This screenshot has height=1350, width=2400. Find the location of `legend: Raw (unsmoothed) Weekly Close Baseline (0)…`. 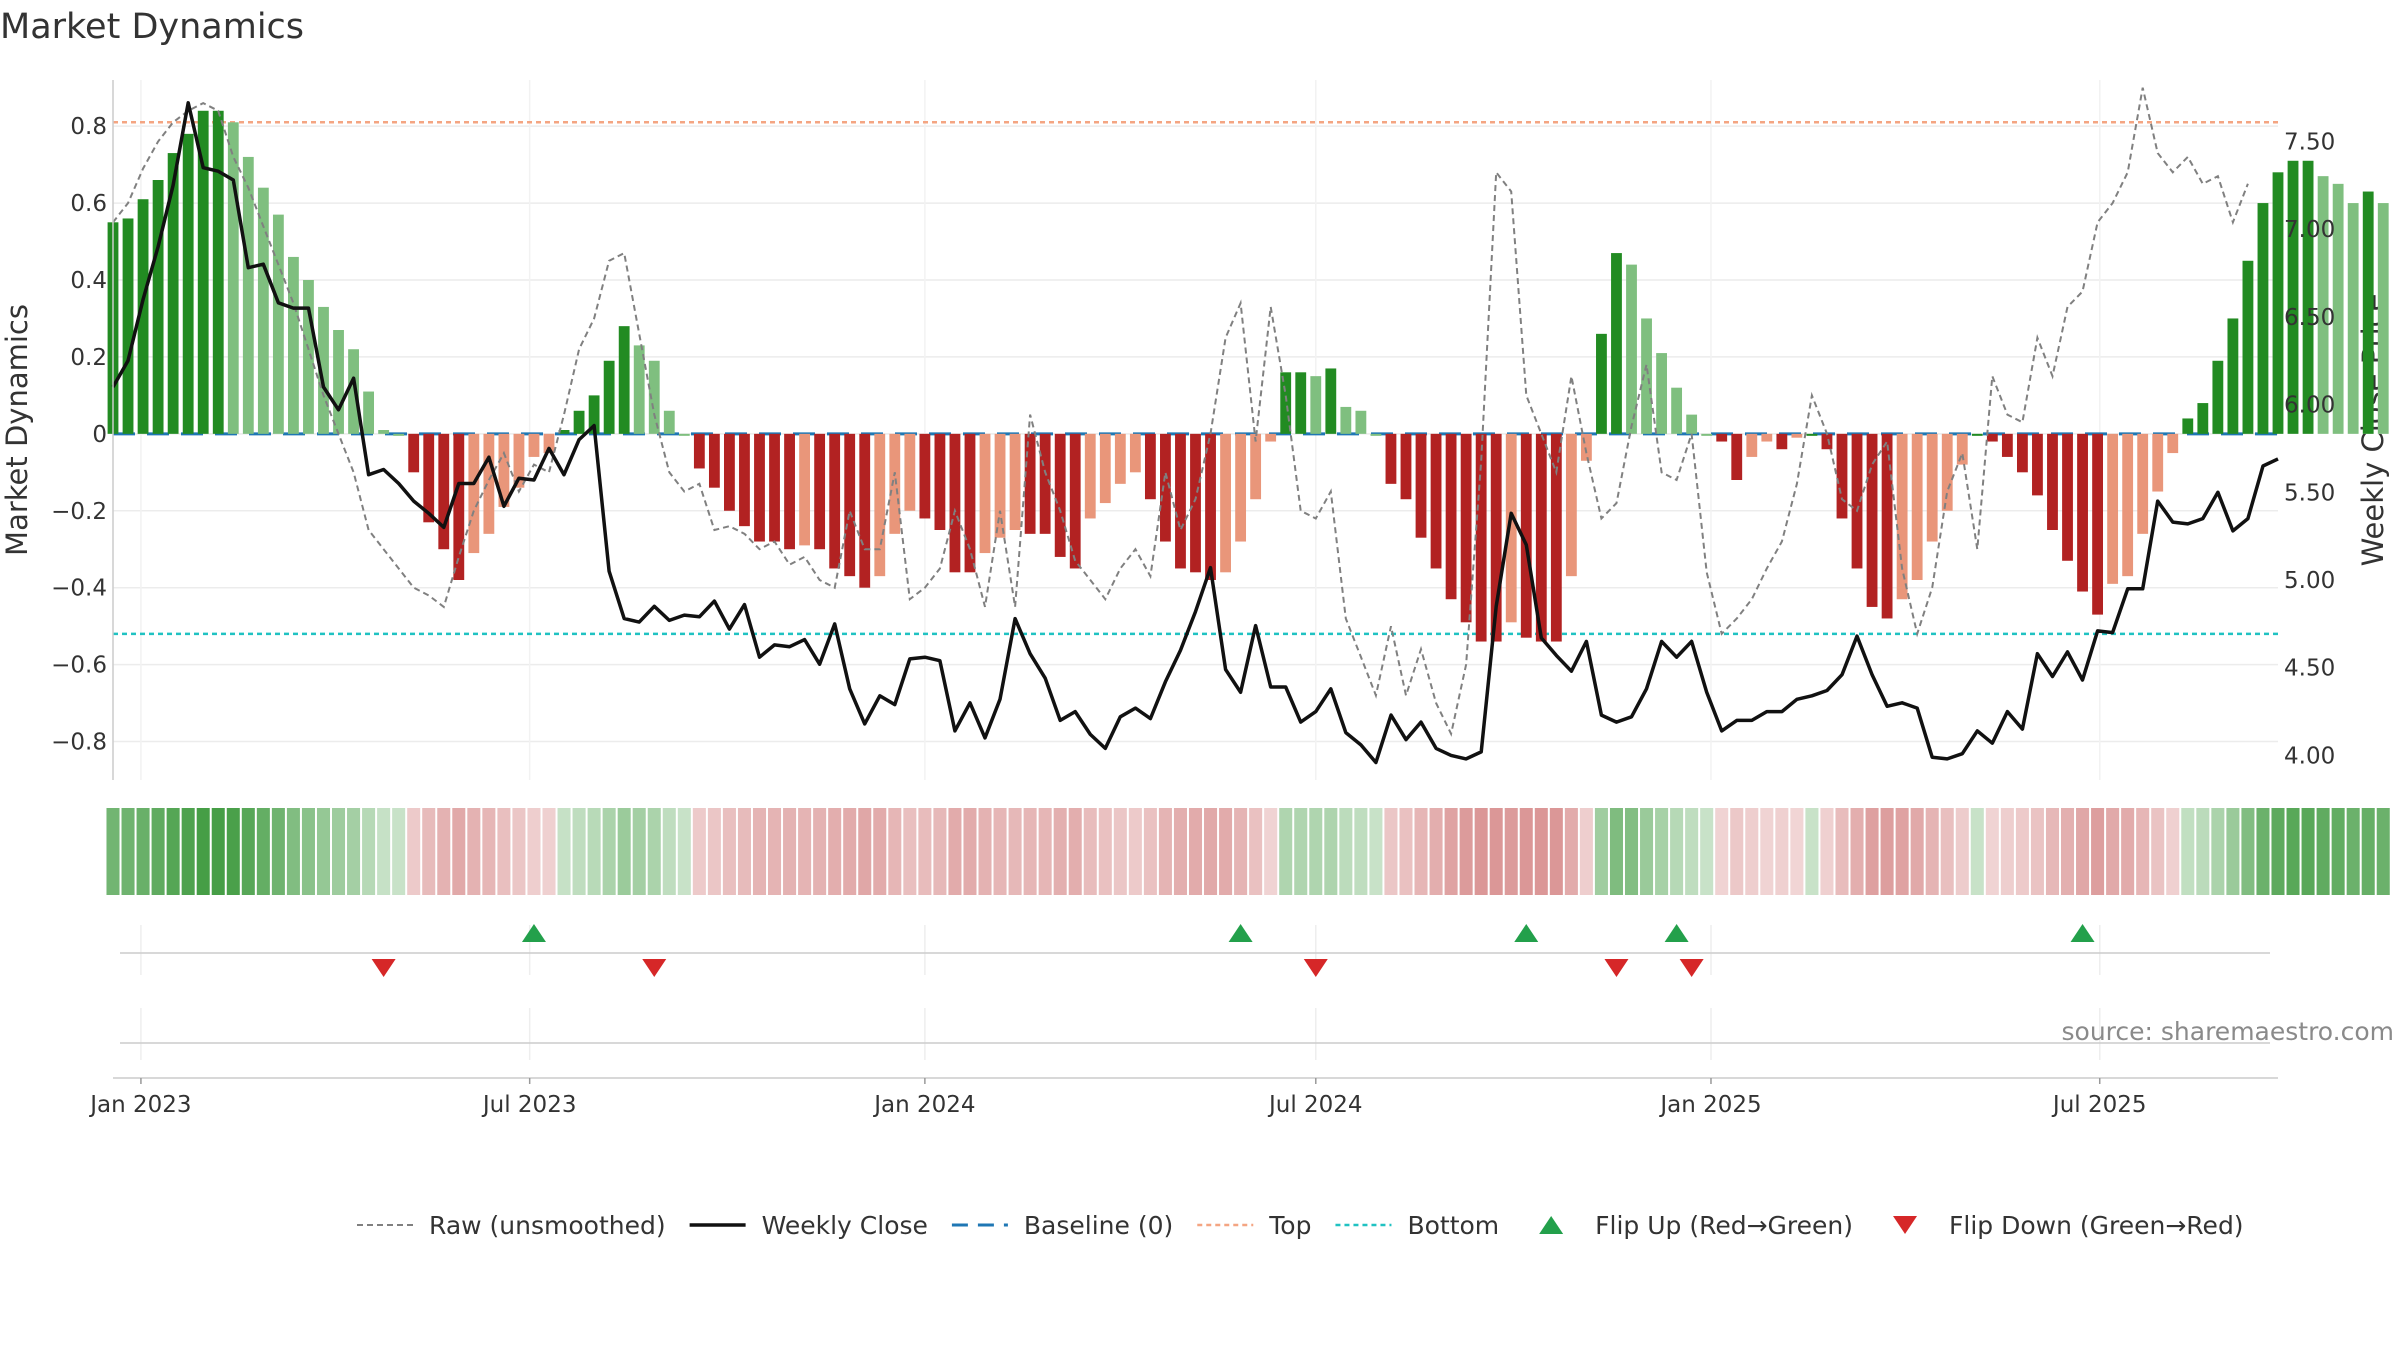

legend: Raw (unsmoothed) Weekly Close Baseline (0)… is located at coordinates (1300, 1225).